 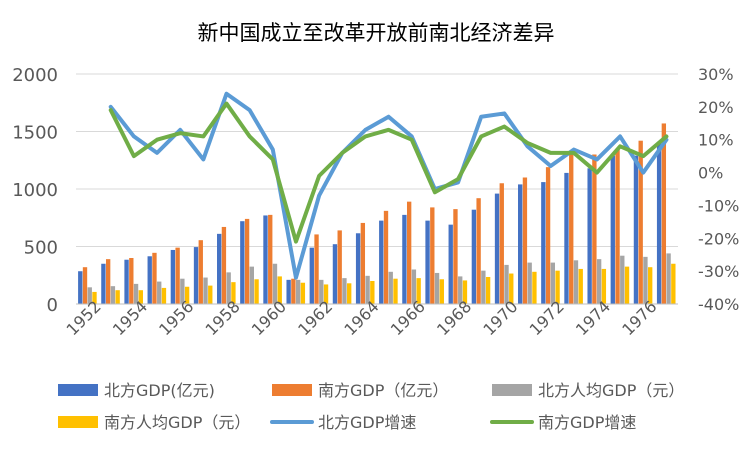 What do you see at coordinates (35, 75) in the screenshot?
I see `y-left-tick-label: 2000` at bounding box center [35, 75].